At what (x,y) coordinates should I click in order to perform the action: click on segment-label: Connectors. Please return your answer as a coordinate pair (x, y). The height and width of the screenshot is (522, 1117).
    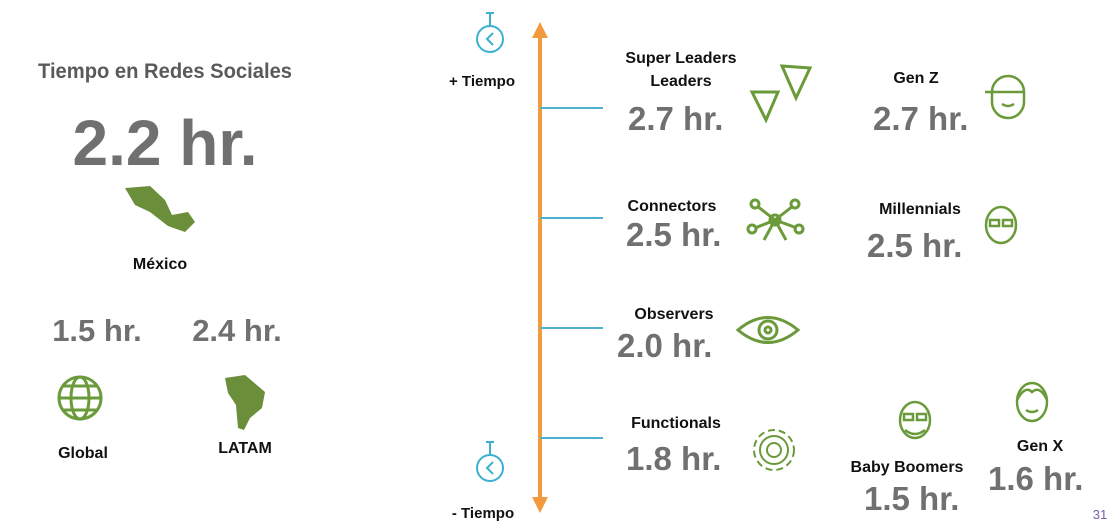
    Looking at the image, I should click on (672, 206).